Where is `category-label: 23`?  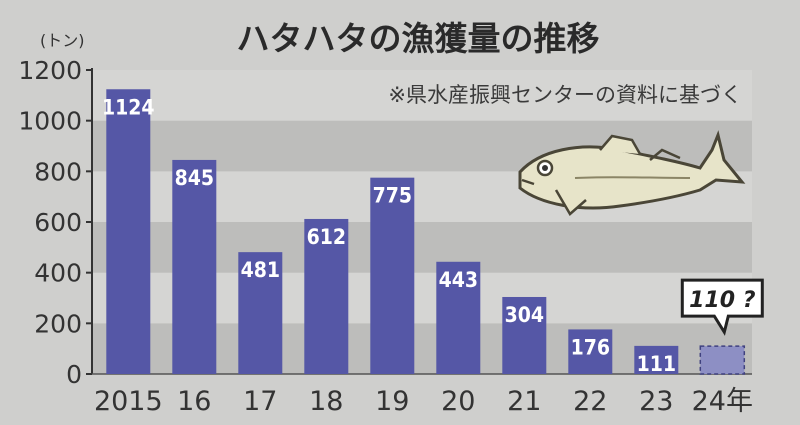 category-label: 23 is located at coordinates (656, 401).